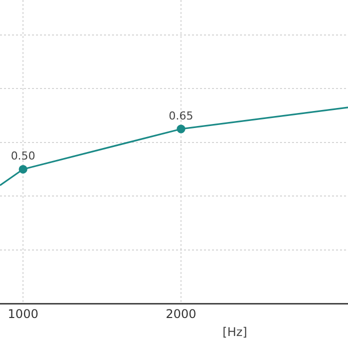 This screenshot has width=348, height=348. What do you see at coordinates (23, 313) in the screenshot?
I see `x-tick-label: 1000` at bounding box center [23, 313].